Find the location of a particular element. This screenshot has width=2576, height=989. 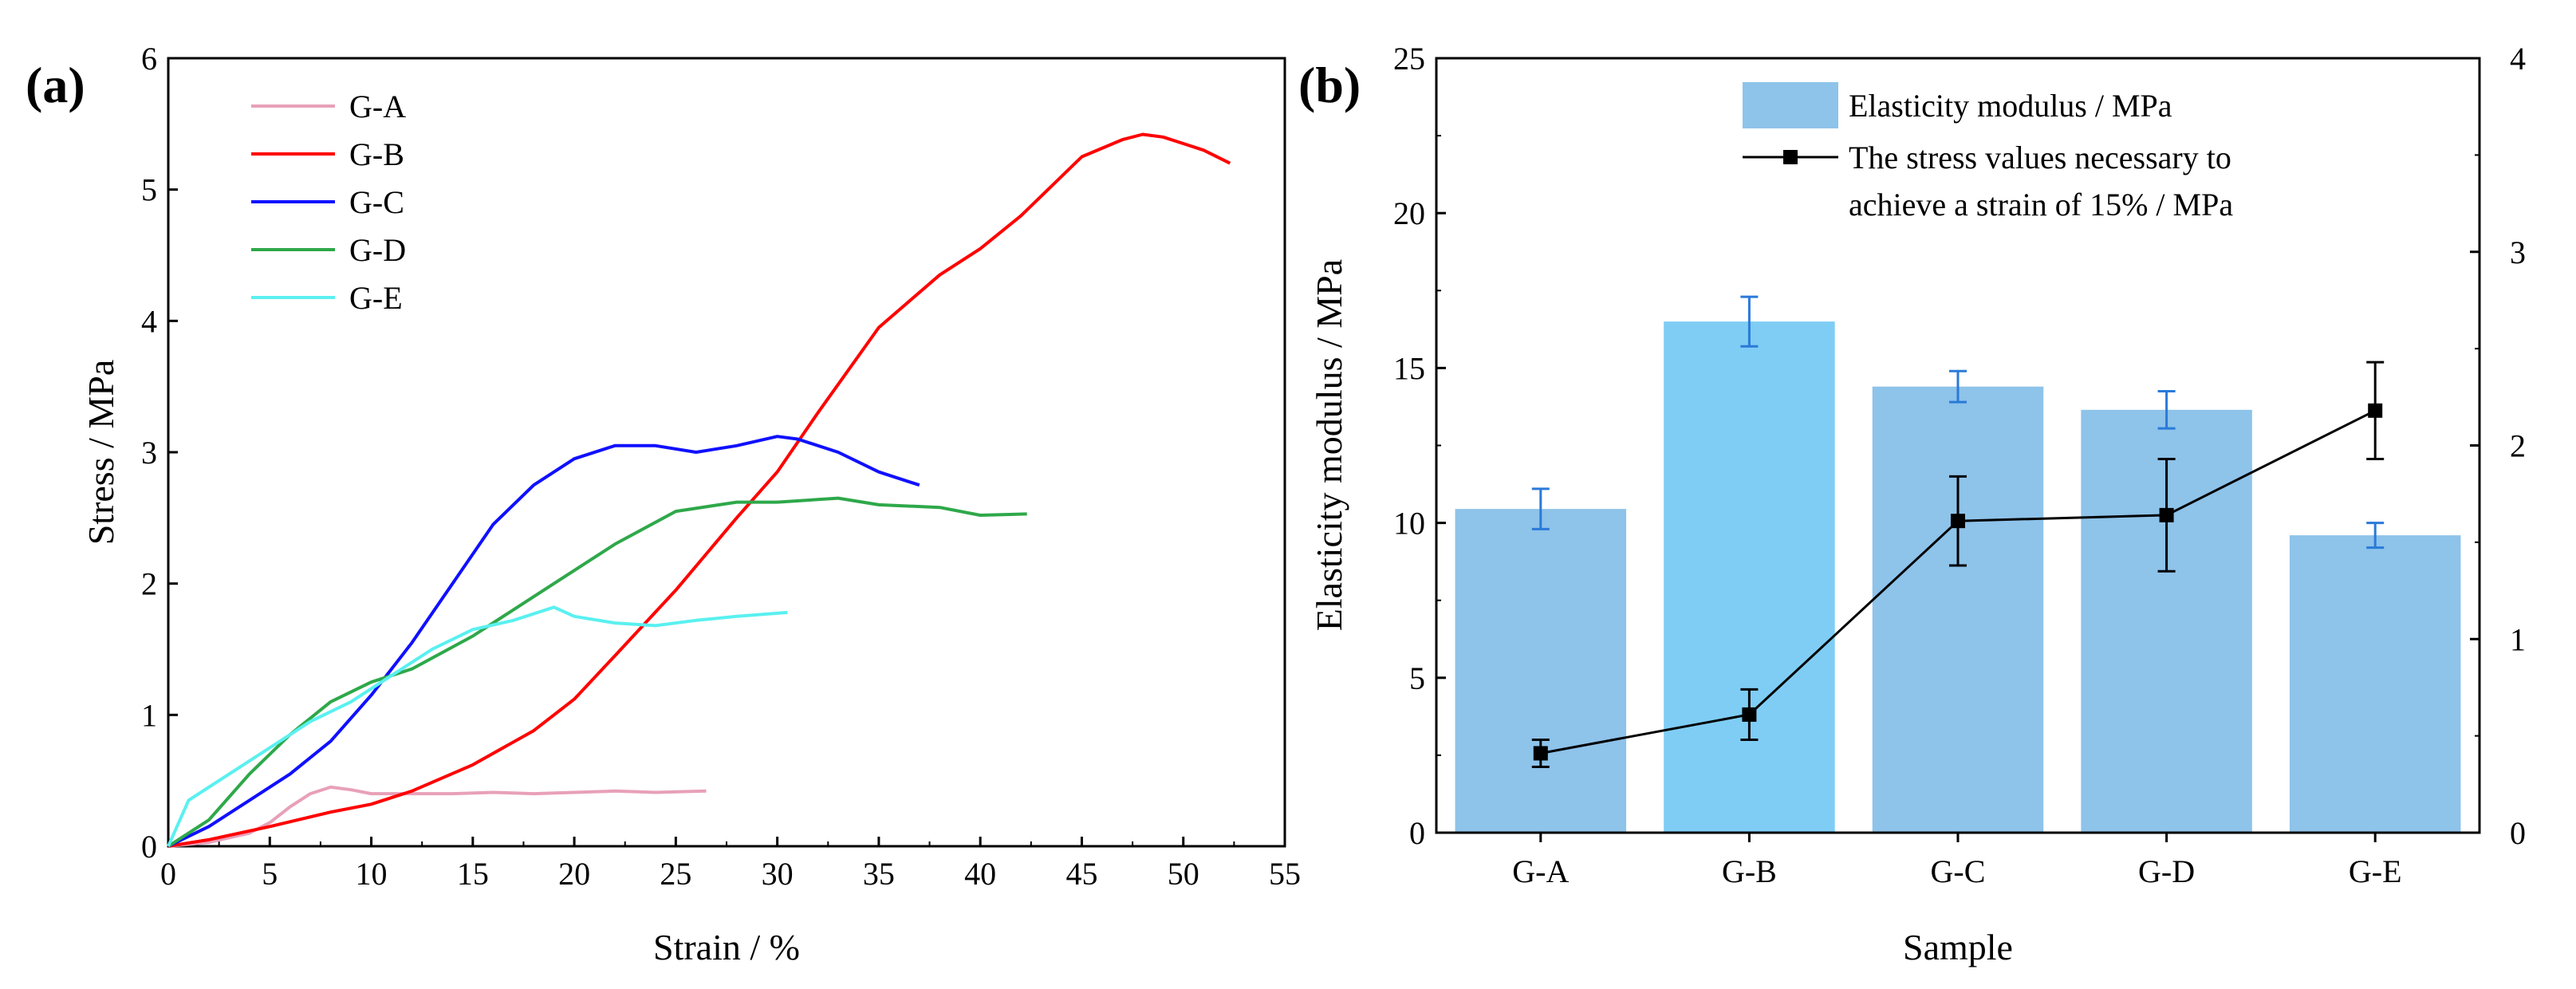

x-tick-label: 15 is located at coordinates (473, 874).